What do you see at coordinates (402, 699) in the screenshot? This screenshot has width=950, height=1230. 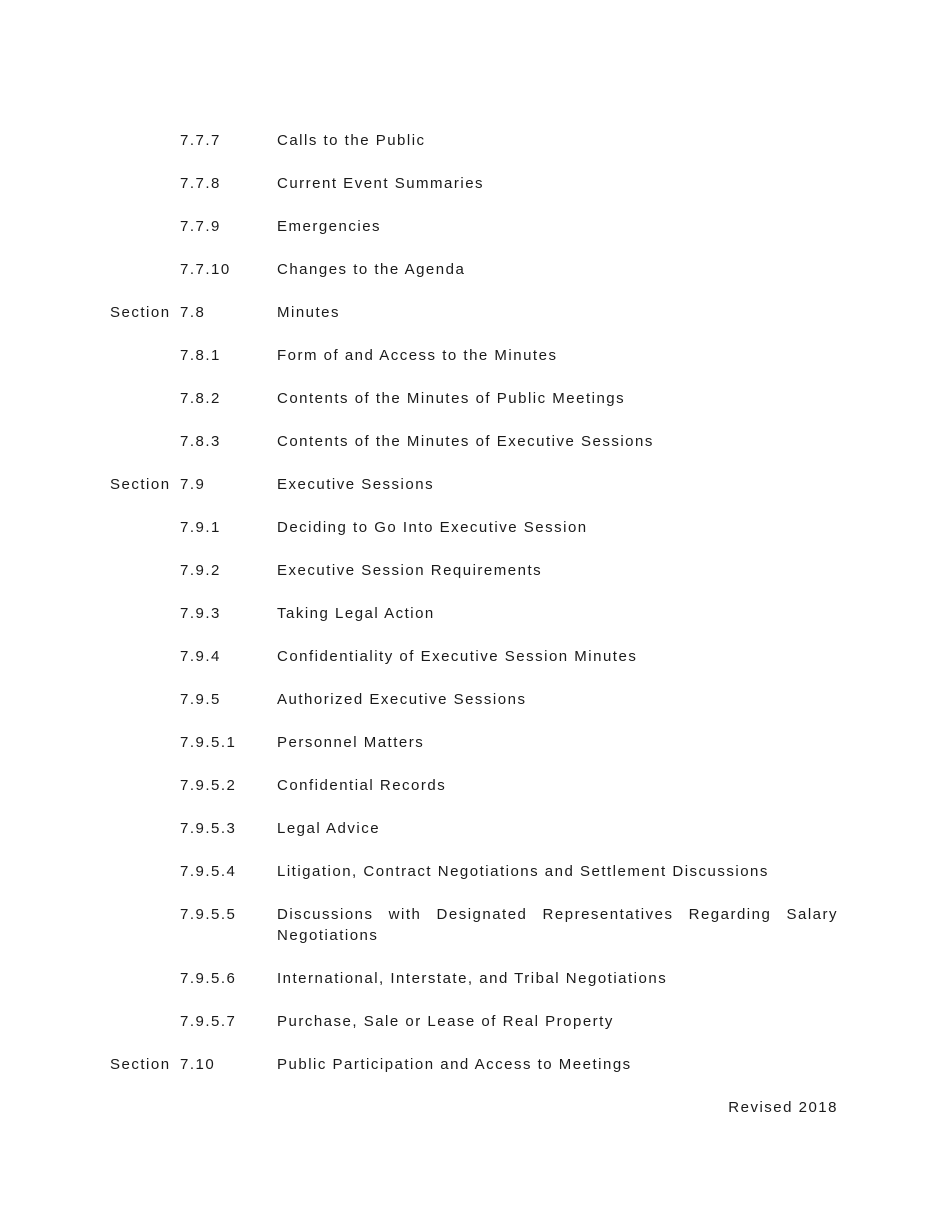 I see `toc-entry-title: Authorized Executive Sessions` at bounding box center [402, 699].